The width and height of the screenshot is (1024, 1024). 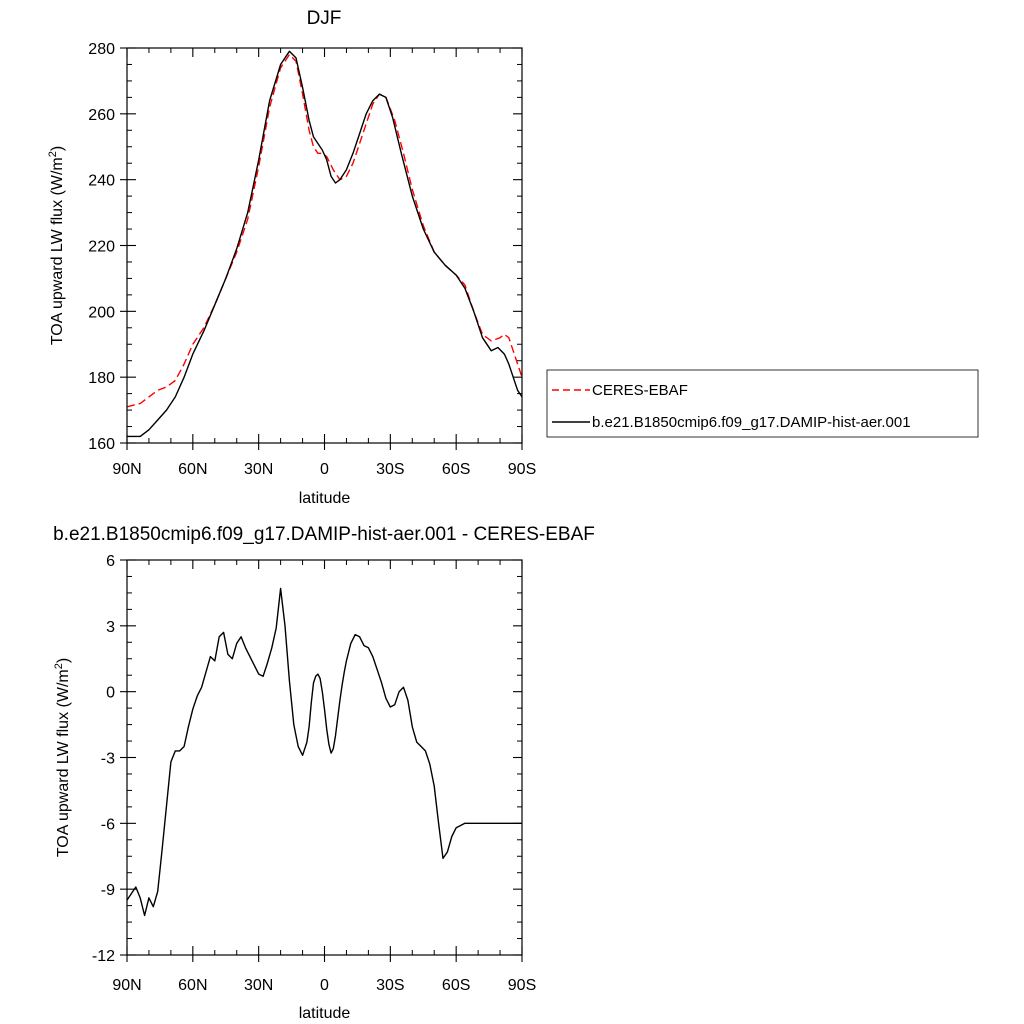 What do you see at coordinates (640, 390) in the screenshot?
I see `legend-label-1: CERES-EBAF` at bounding box center [640, 390].